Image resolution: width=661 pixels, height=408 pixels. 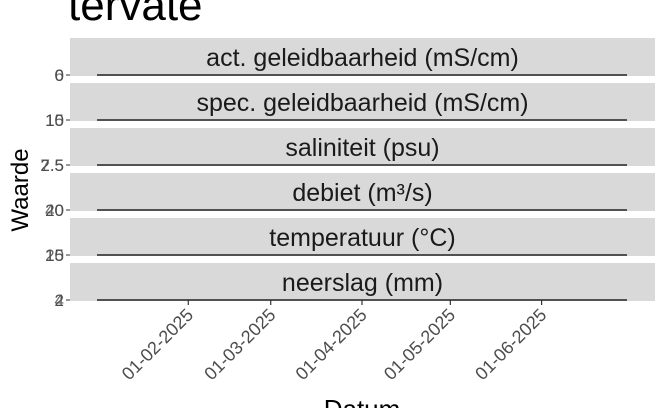 I want to click on y-tick-label: 2.5, so click(x=52, y=165).